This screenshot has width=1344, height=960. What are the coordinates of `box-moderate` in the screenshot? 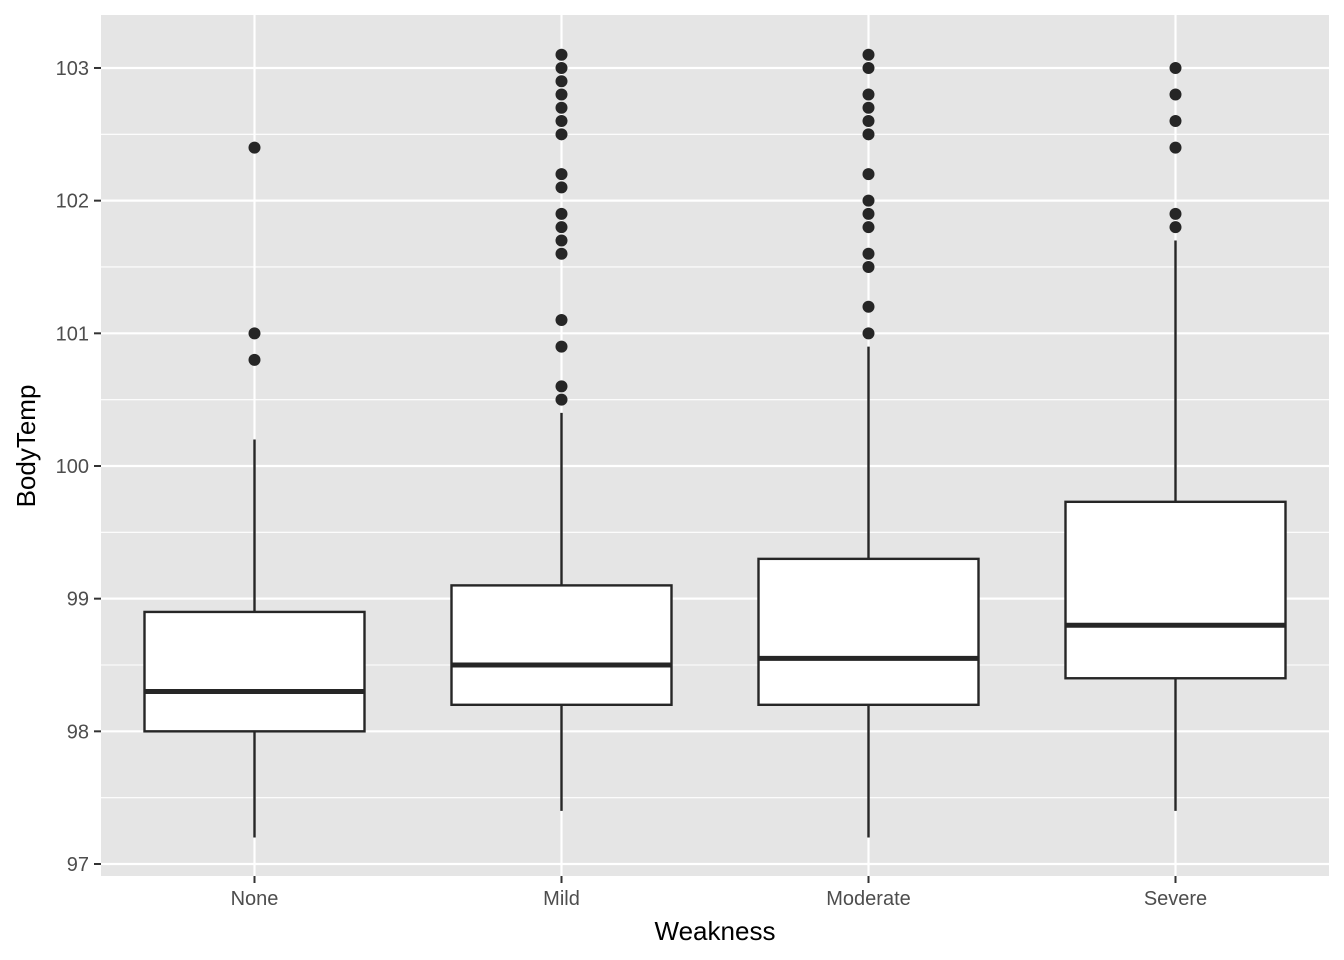 It's located at (868, 443).